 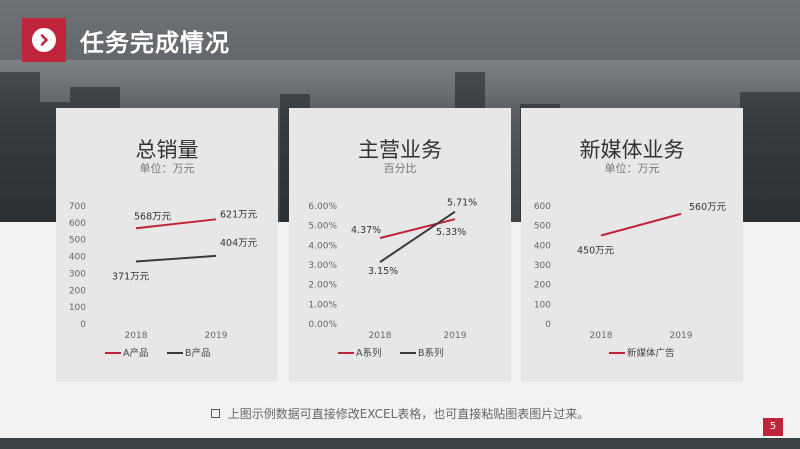 I want to click on series-line-B系列, so click(x=417, y=236).